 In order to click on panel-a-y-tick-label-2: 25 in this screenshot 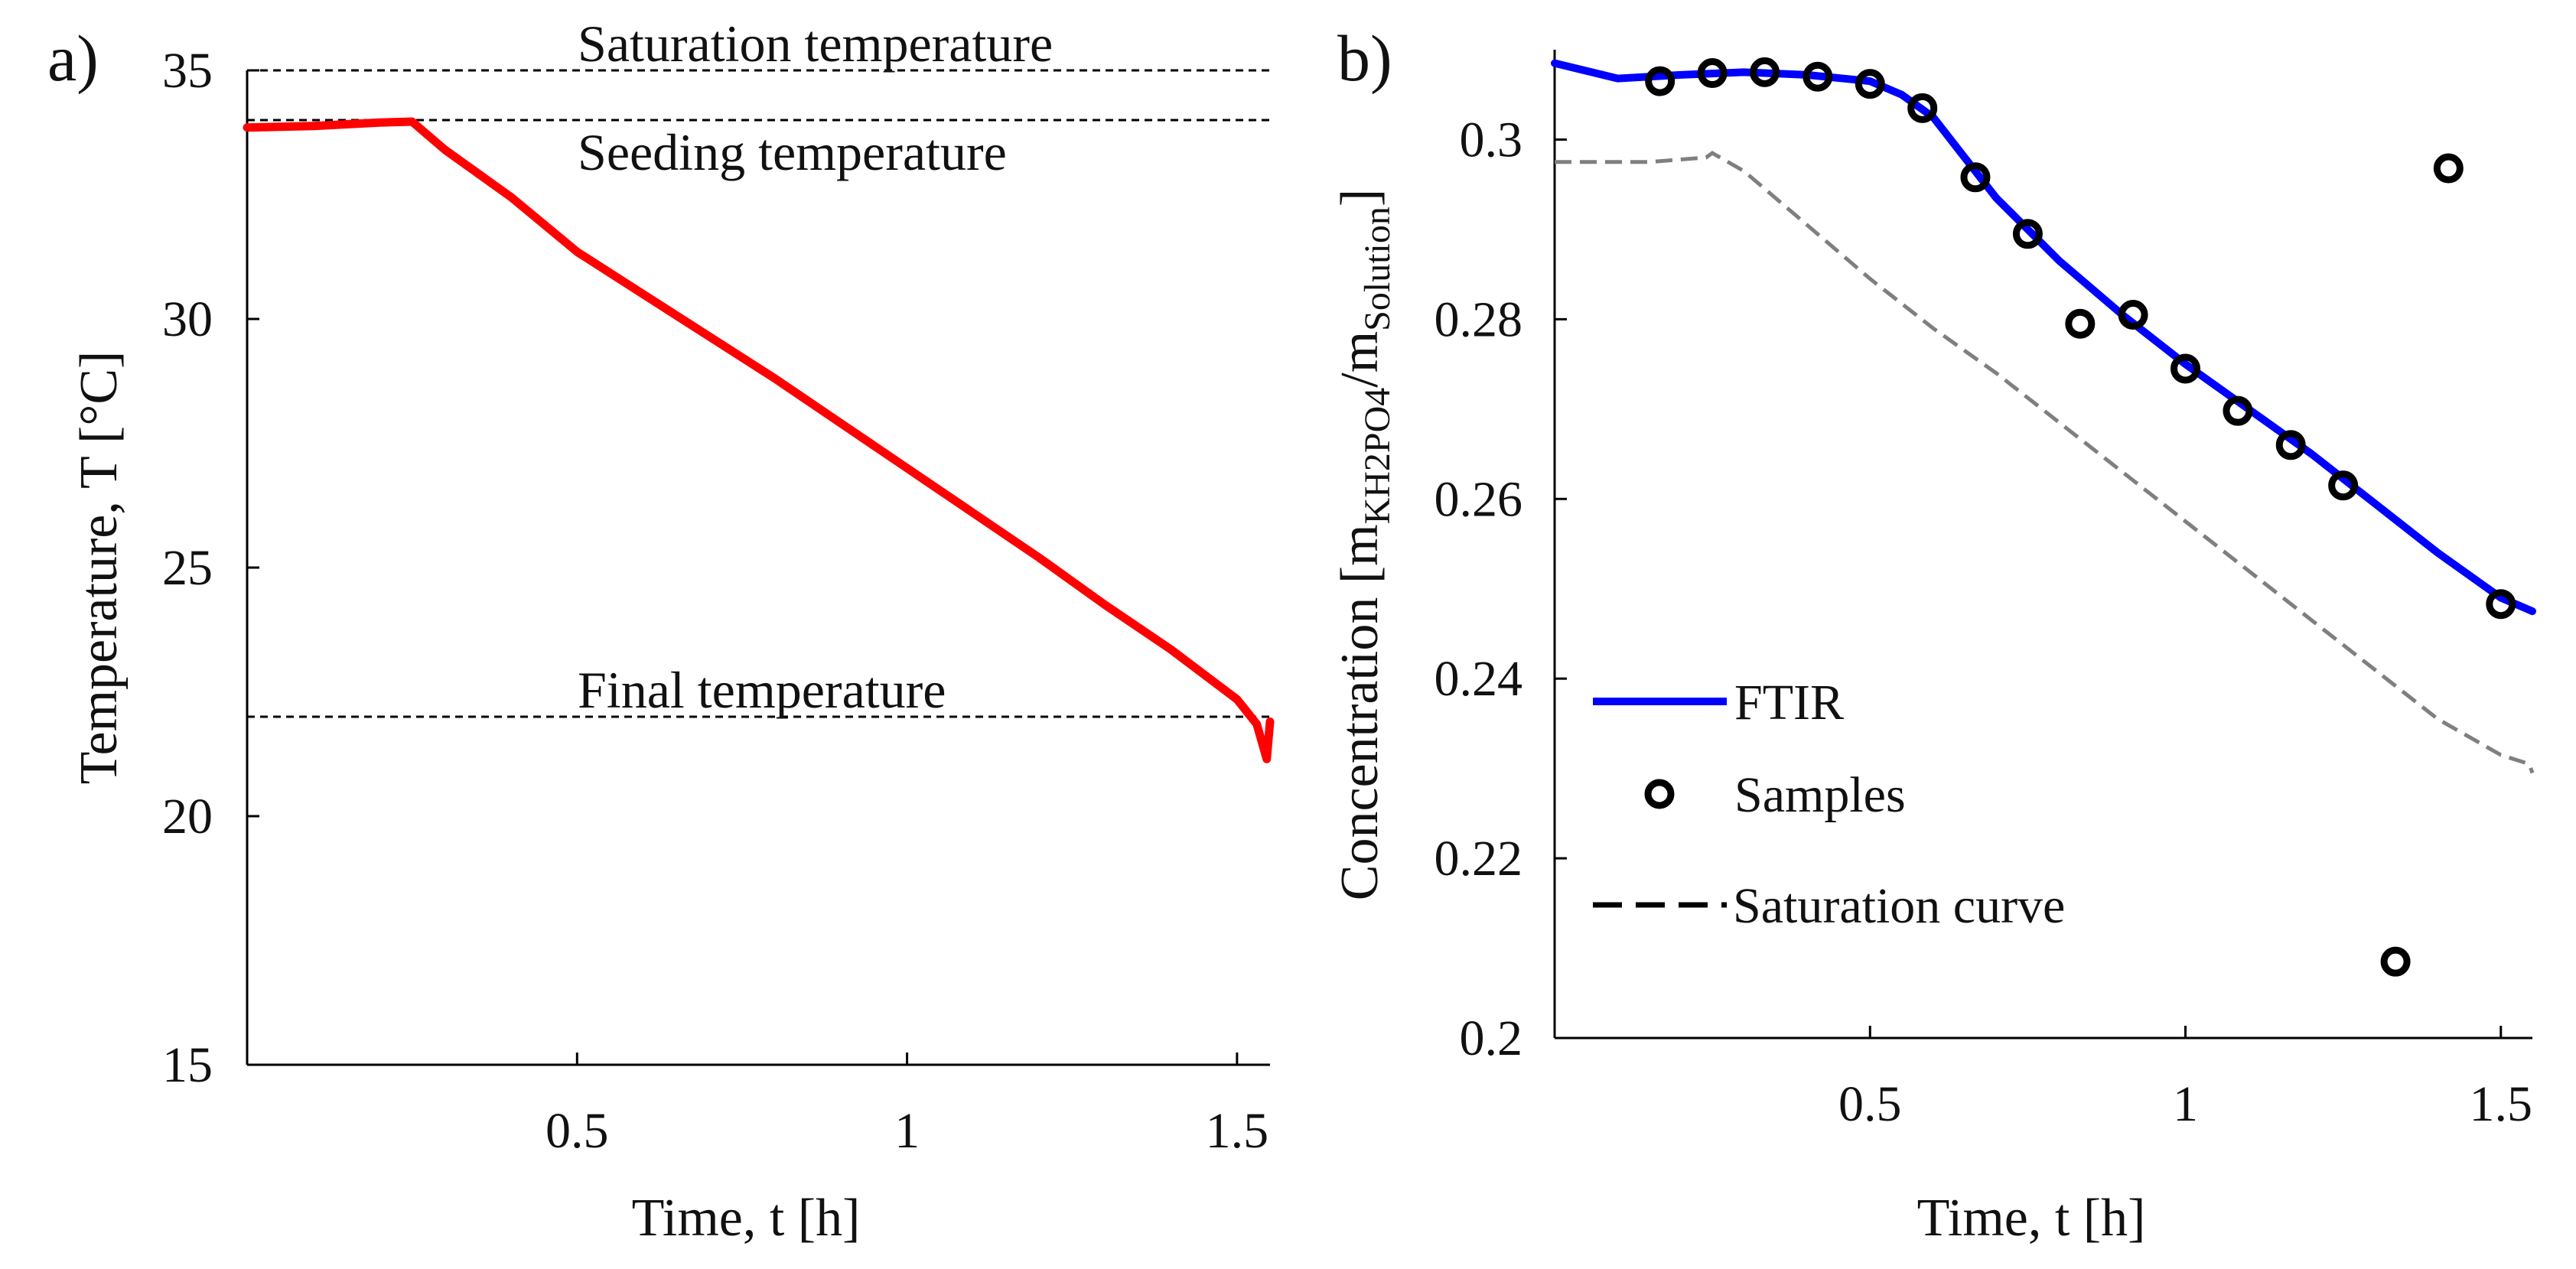, I will do `click(188, 568)`.